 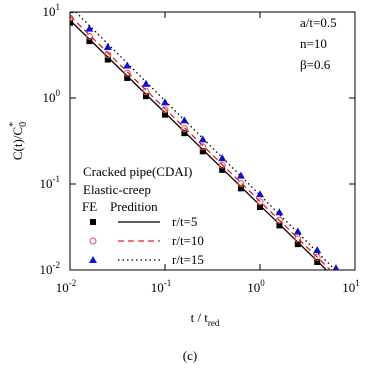 I want to click on legend-header: FE, so click(x=89, y=206).